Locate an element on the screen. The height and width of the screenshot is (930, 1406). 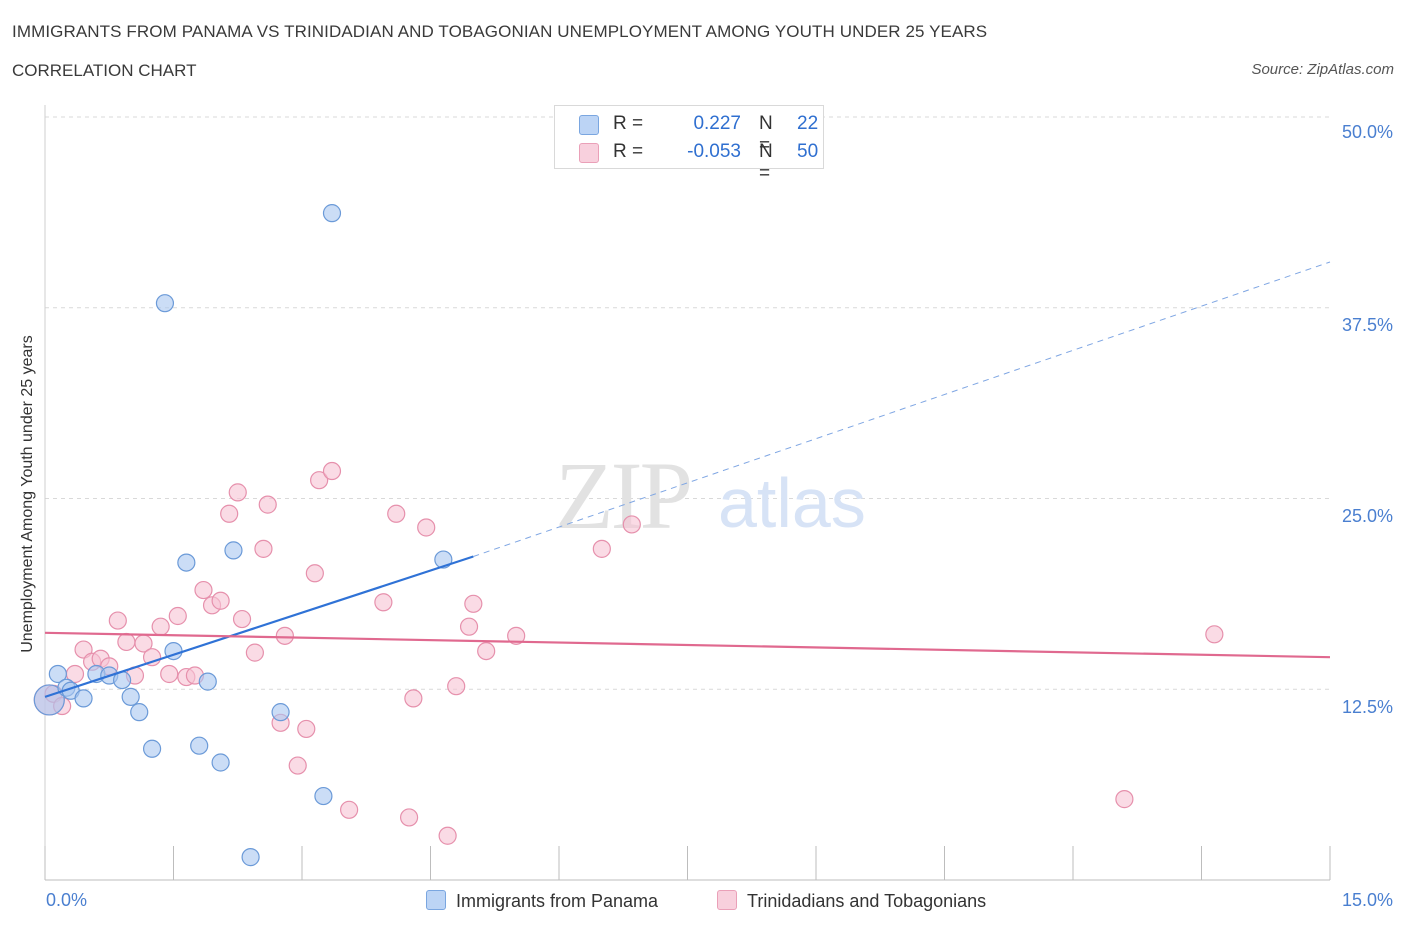
source-credit: Source: ZipAtlas.com is located at coordinates (1322, 69).